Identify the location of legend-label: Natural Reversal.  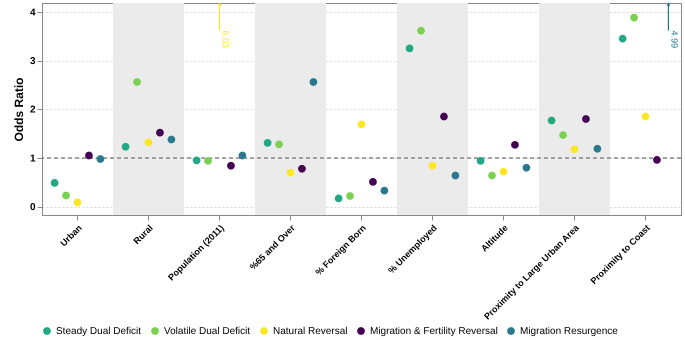
(310, 331).